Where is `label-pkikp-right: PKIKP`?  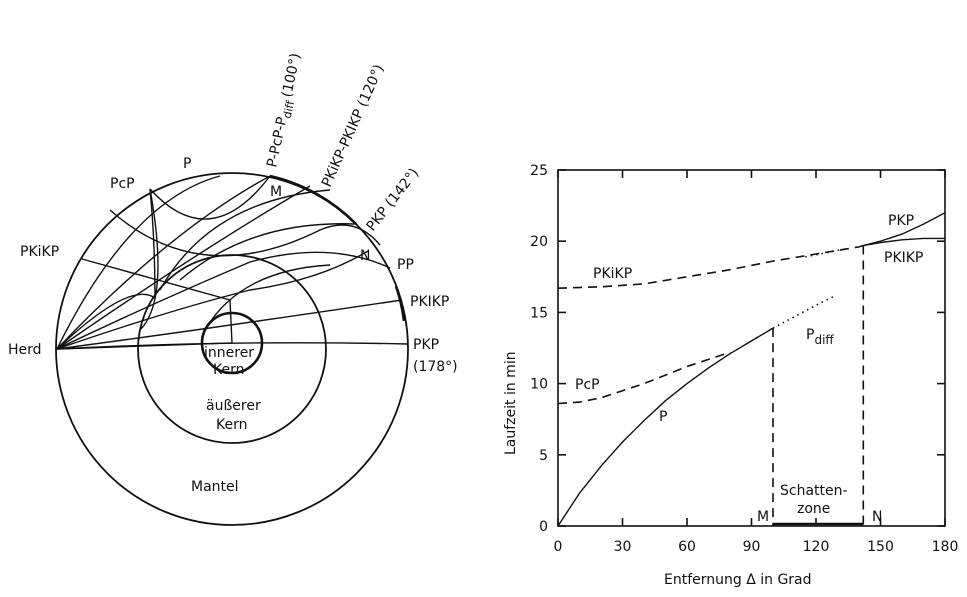 label-pkikp-right: PKIKP is located at coordinates (429, 302).